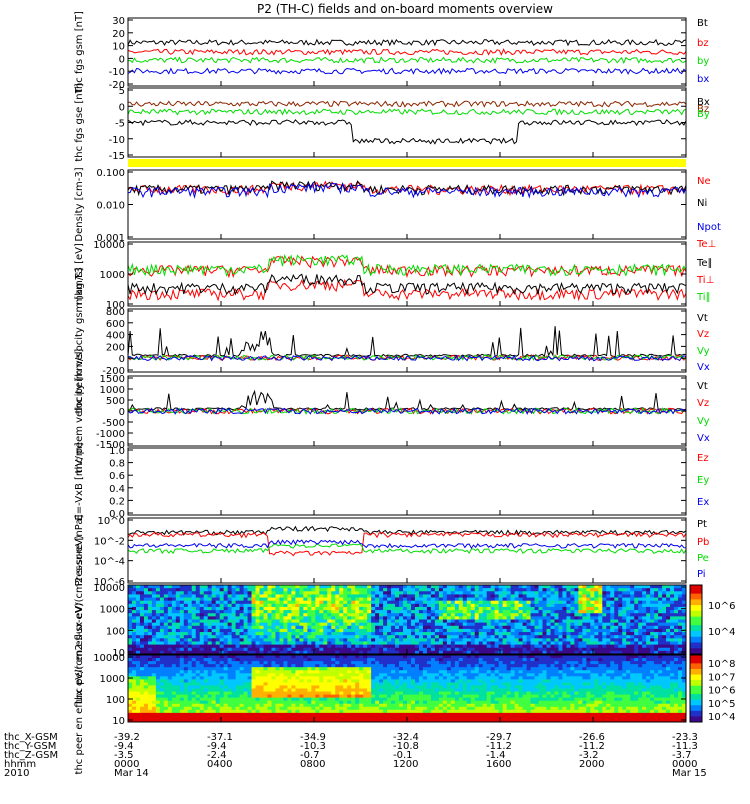 The width and height of the screenshot is (750, 804). I want to click on y-tick-label: 10^0, so click(111, 521).